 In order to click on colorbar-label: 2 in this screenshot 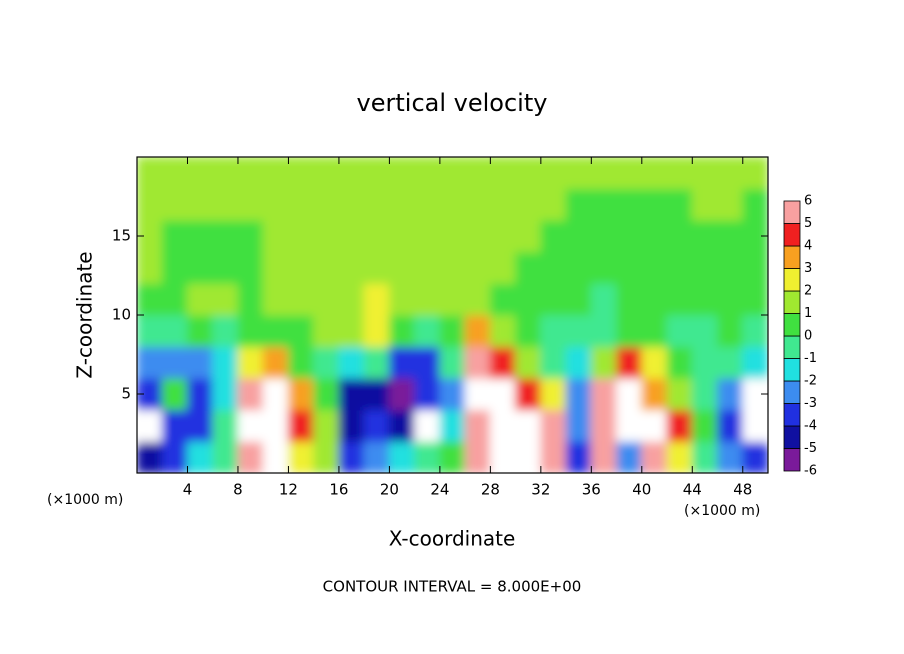, I will do `click(808, 291)`.